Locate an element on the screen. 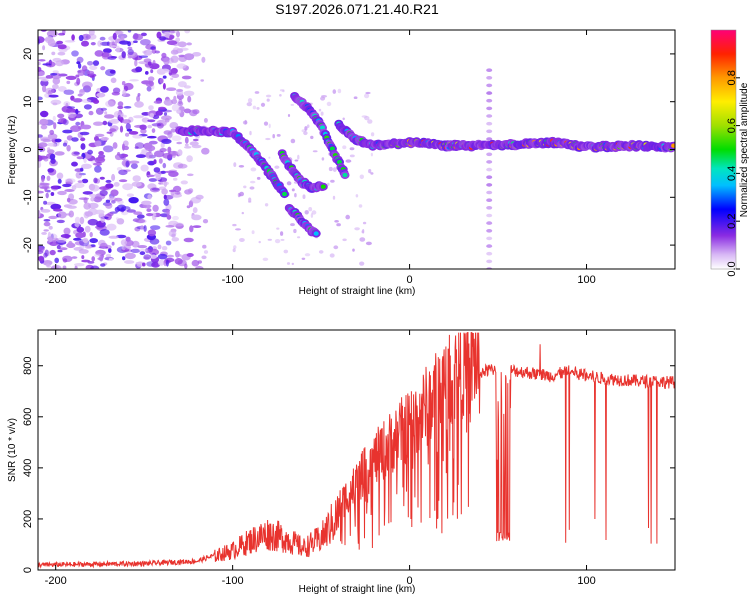  snr-xtick-label: 0 is located at coordinates (410, 581).